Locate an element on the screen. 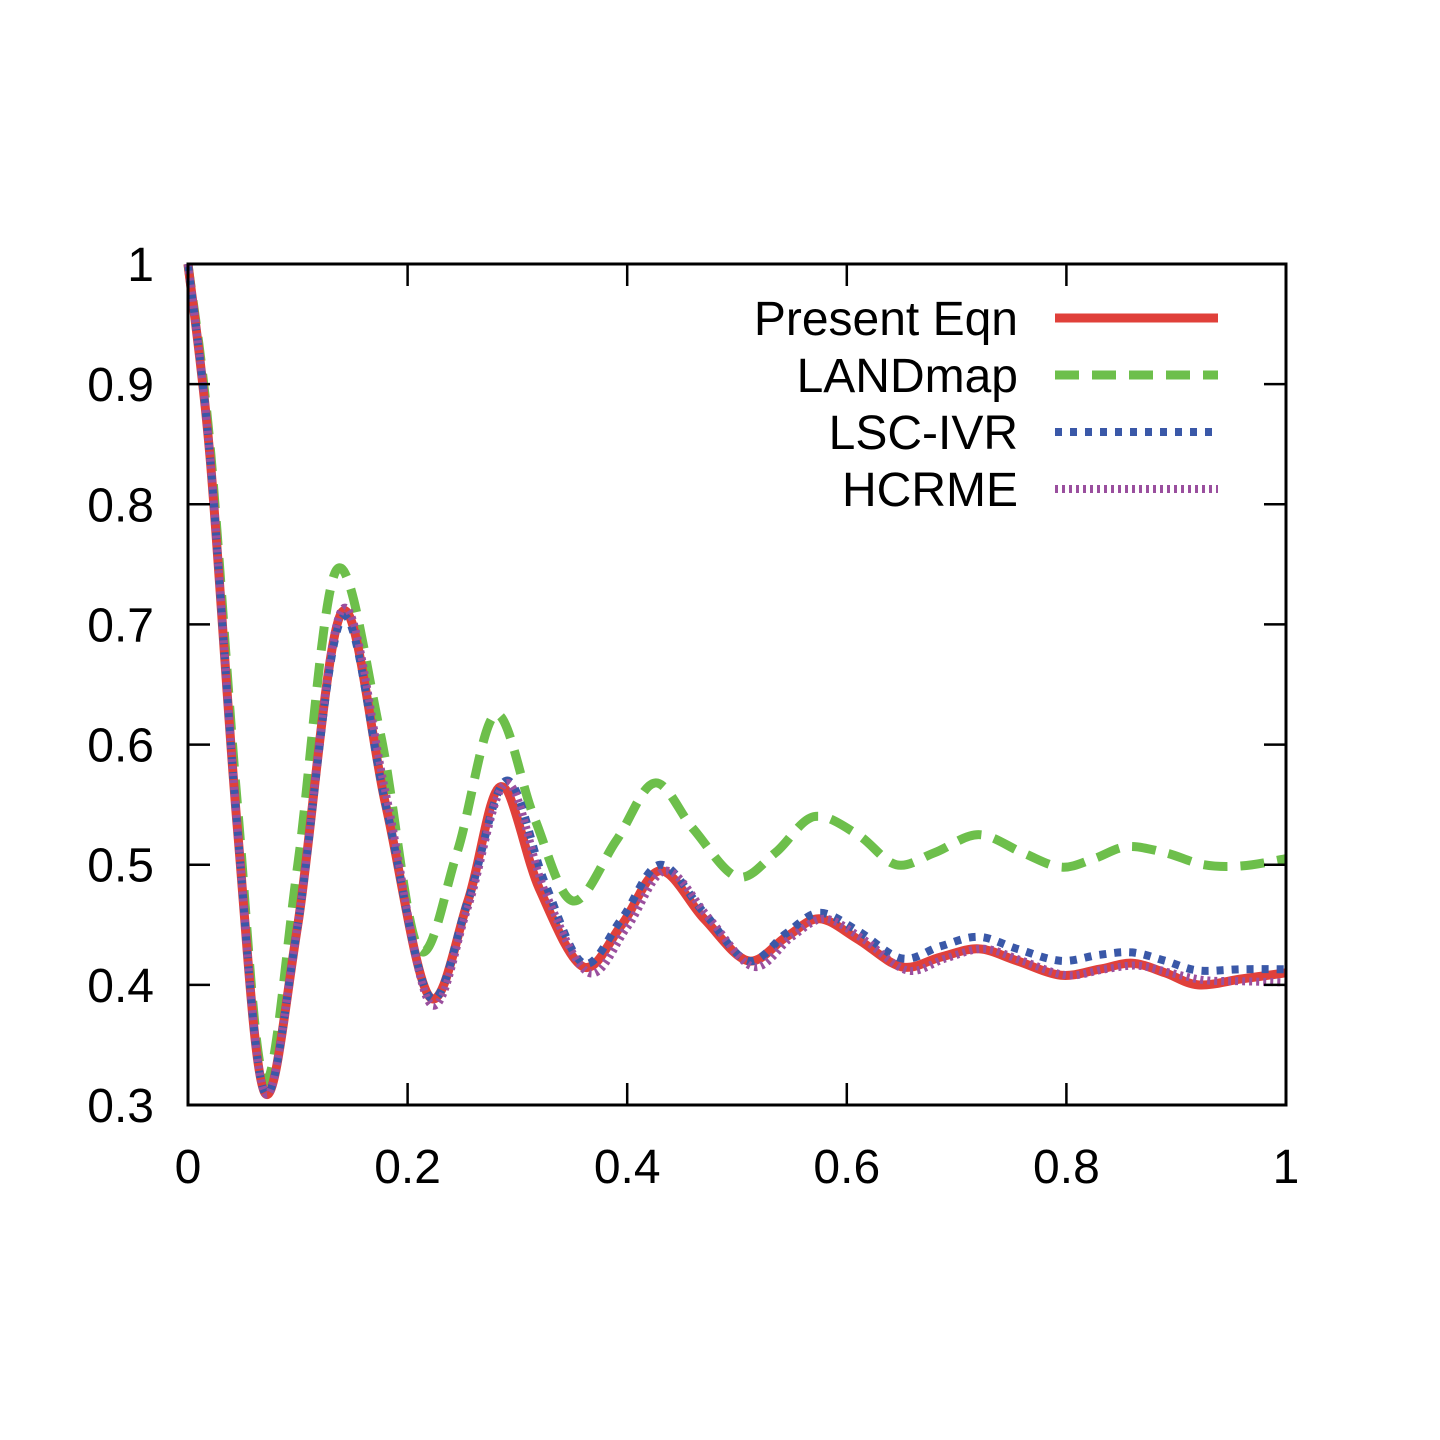 The width and height of the screenshot is (1440, 1440). legend-label-present-eqn: Present Eqn is located at coordinates (886, 319).